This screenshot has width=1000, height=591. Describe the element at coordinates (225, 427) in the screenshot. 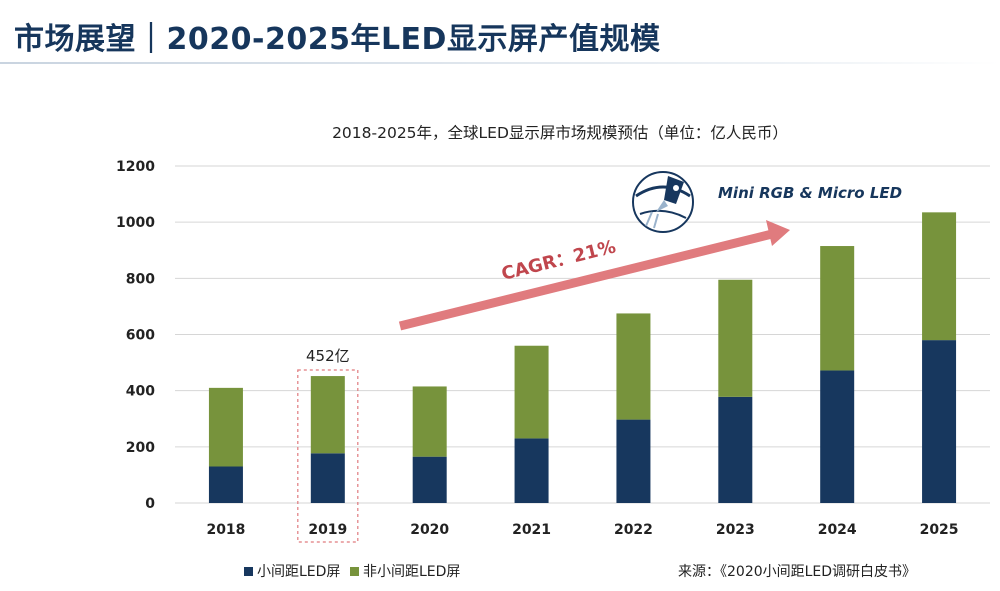

I see `bar-non-small-pitch-2018` at that location.